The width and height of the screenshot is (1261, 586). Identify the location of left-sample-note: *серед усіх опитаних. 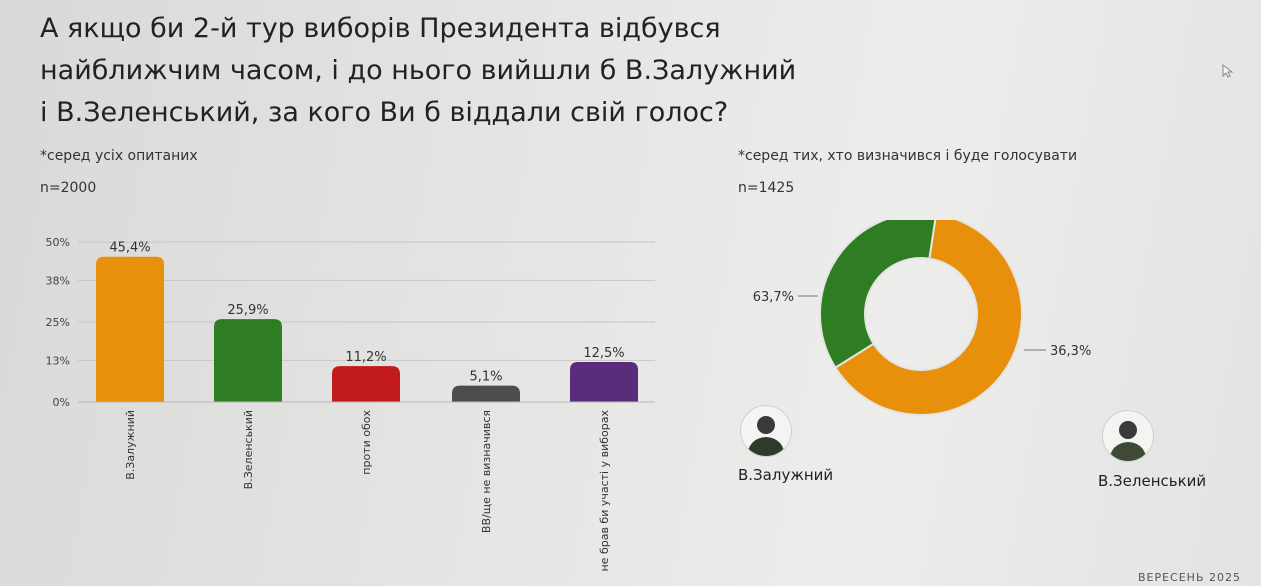
(119, 156).